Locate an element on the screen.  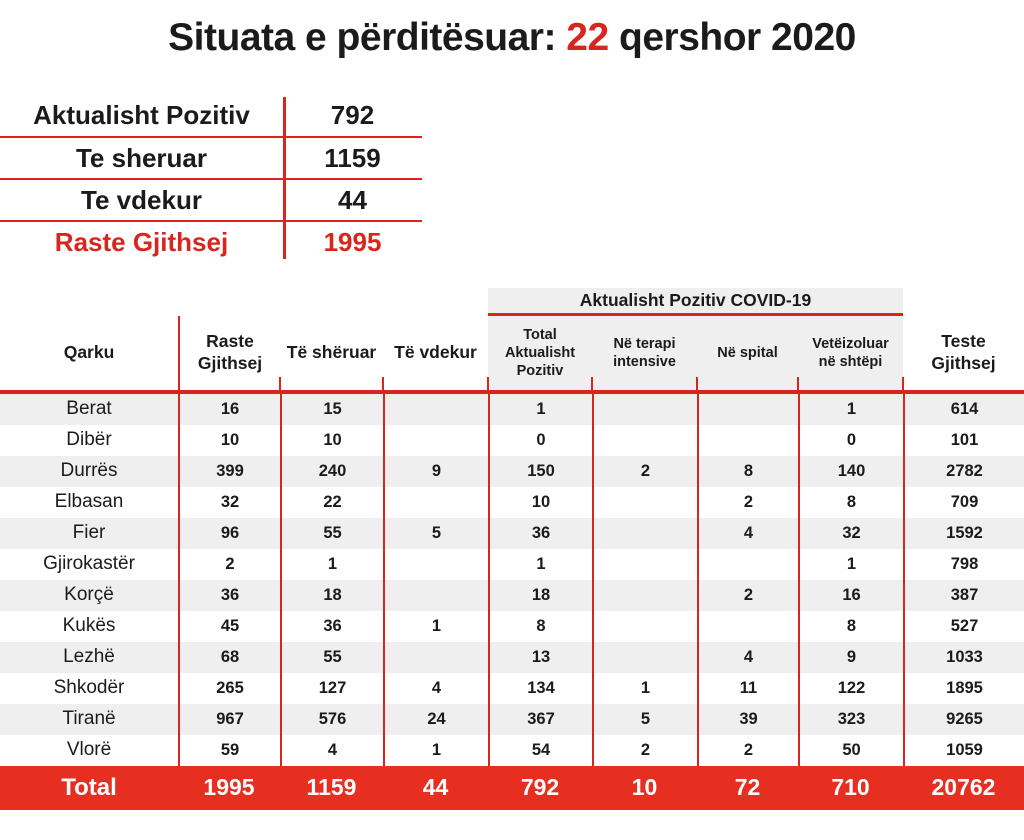
table-row: Durrës 399 240 9 150 2 8 140 2782 is located at coordinates (512, 471).